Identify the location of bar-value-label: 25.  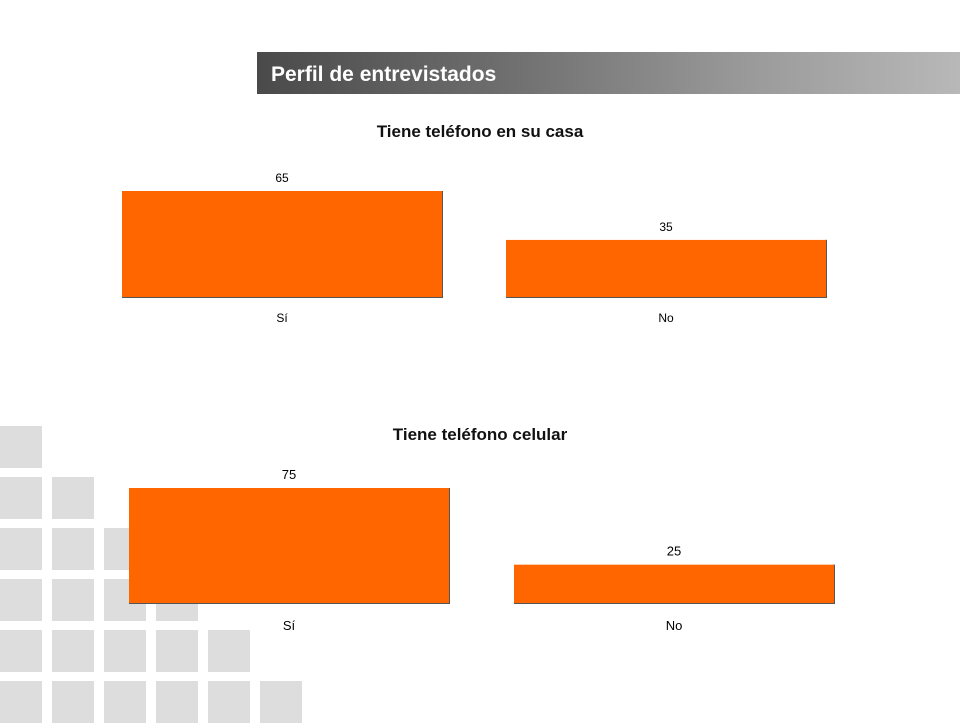
(674, 551).